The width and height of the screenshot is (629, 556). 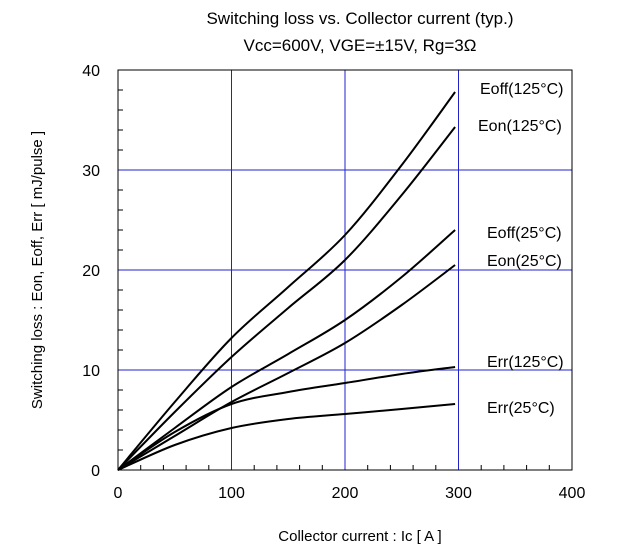 What do you see at coordinates (345, 493) in the screenshot?
I see `x-tick-label: 200` at bounding box center [345, 493].